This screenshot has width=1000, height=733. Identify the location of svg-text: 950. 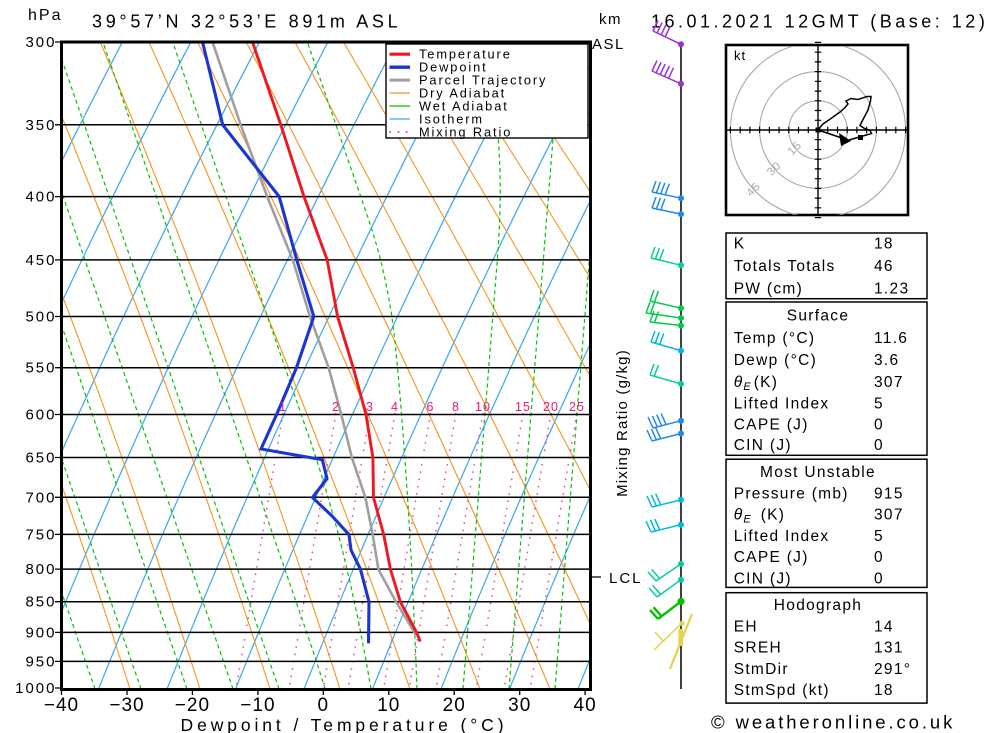
(40, 661).